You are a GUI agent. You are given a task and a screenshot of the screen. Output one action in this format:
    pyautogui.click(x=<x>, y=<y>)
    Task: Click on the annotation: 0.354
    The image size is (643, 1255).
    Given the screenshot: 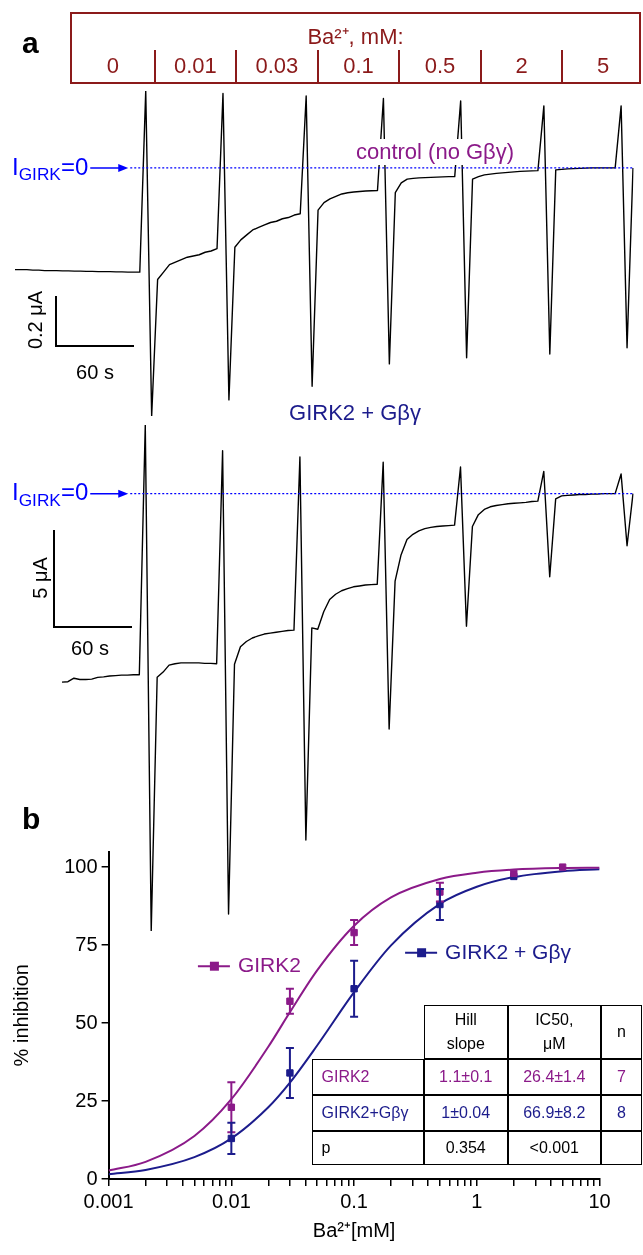 What is the action you would take?
    pyautogui.click(x=465, y=1148)
    